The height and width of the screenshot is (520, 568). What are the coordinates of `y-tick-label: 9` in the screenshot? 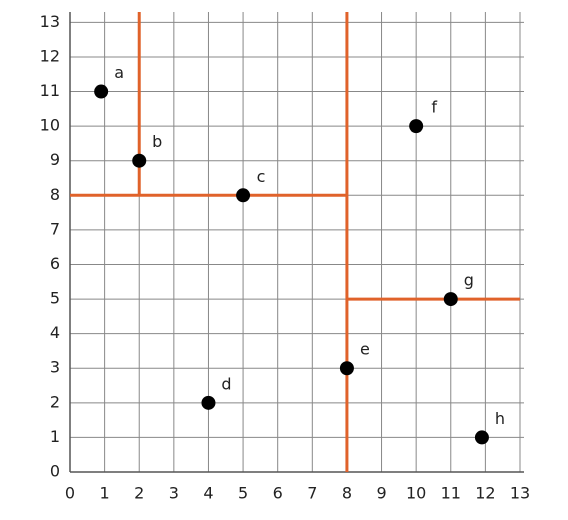 It's located at (55, 159).